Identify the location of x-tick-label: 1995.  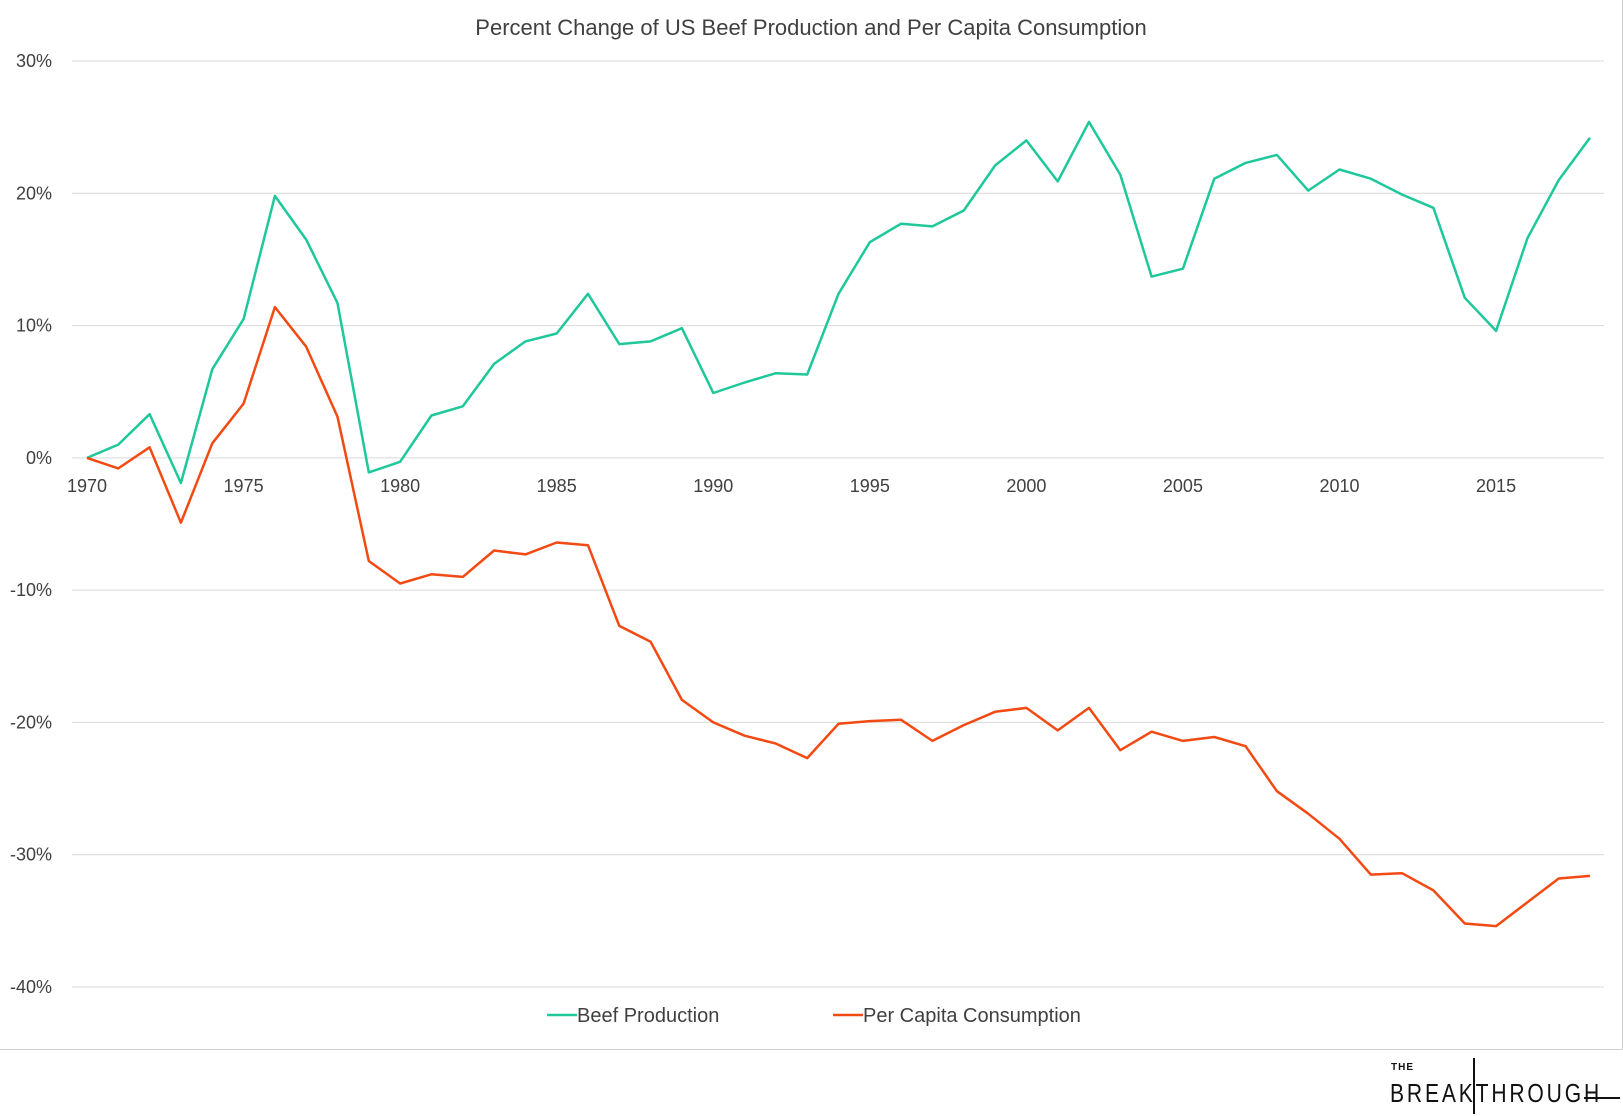
(870, 486).